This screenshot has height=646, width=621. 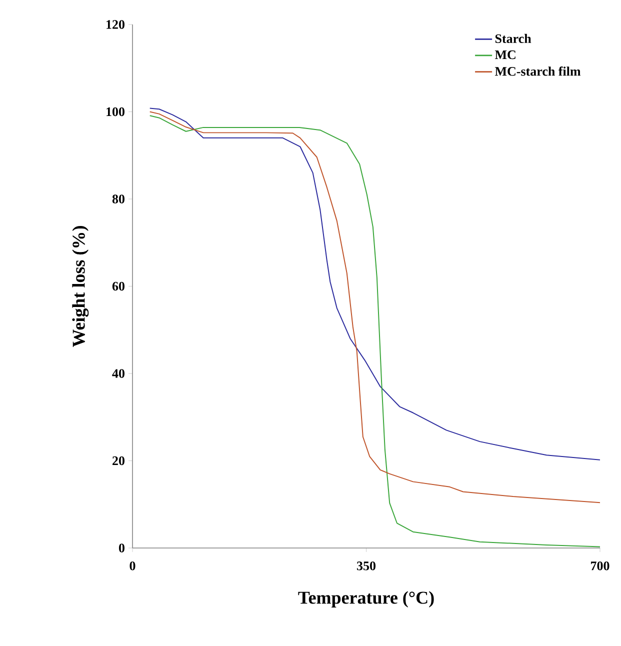 I want to click on x-axis-title: Temperature (°C), so click(x=366, y=599).